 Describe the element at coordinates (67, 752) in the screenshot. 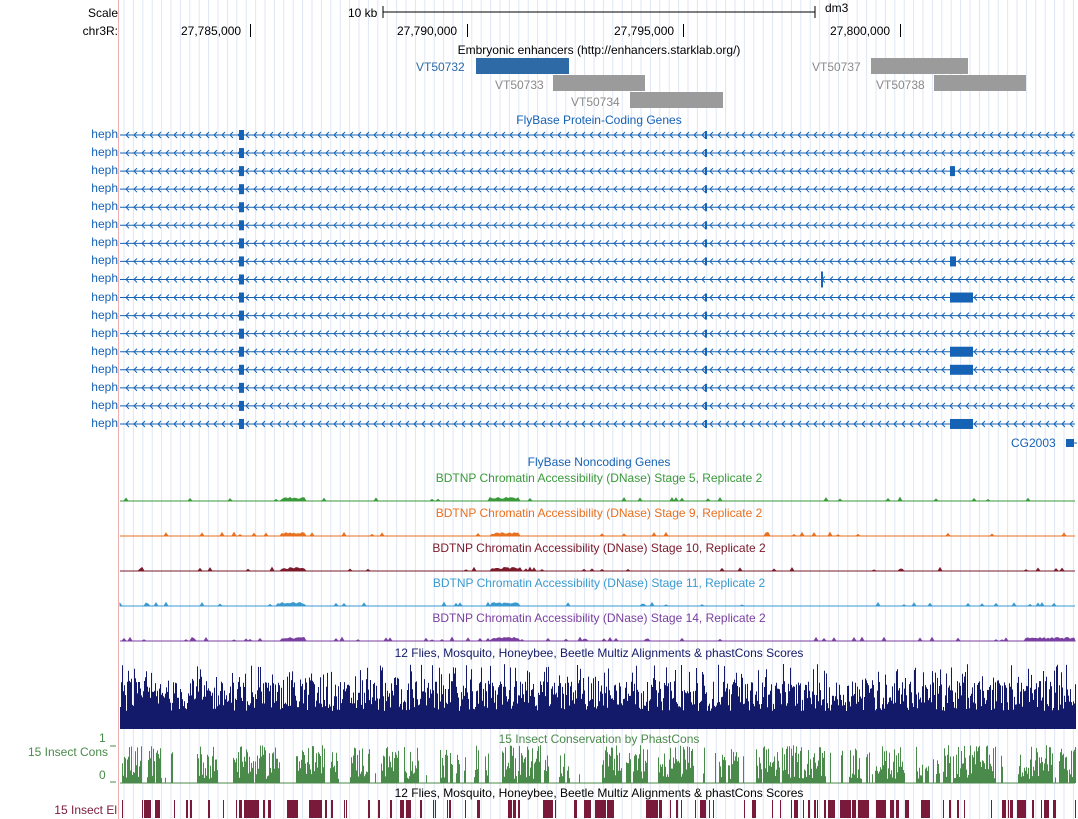

I see `cons-side-label: 15 Insect Cons` at that location.